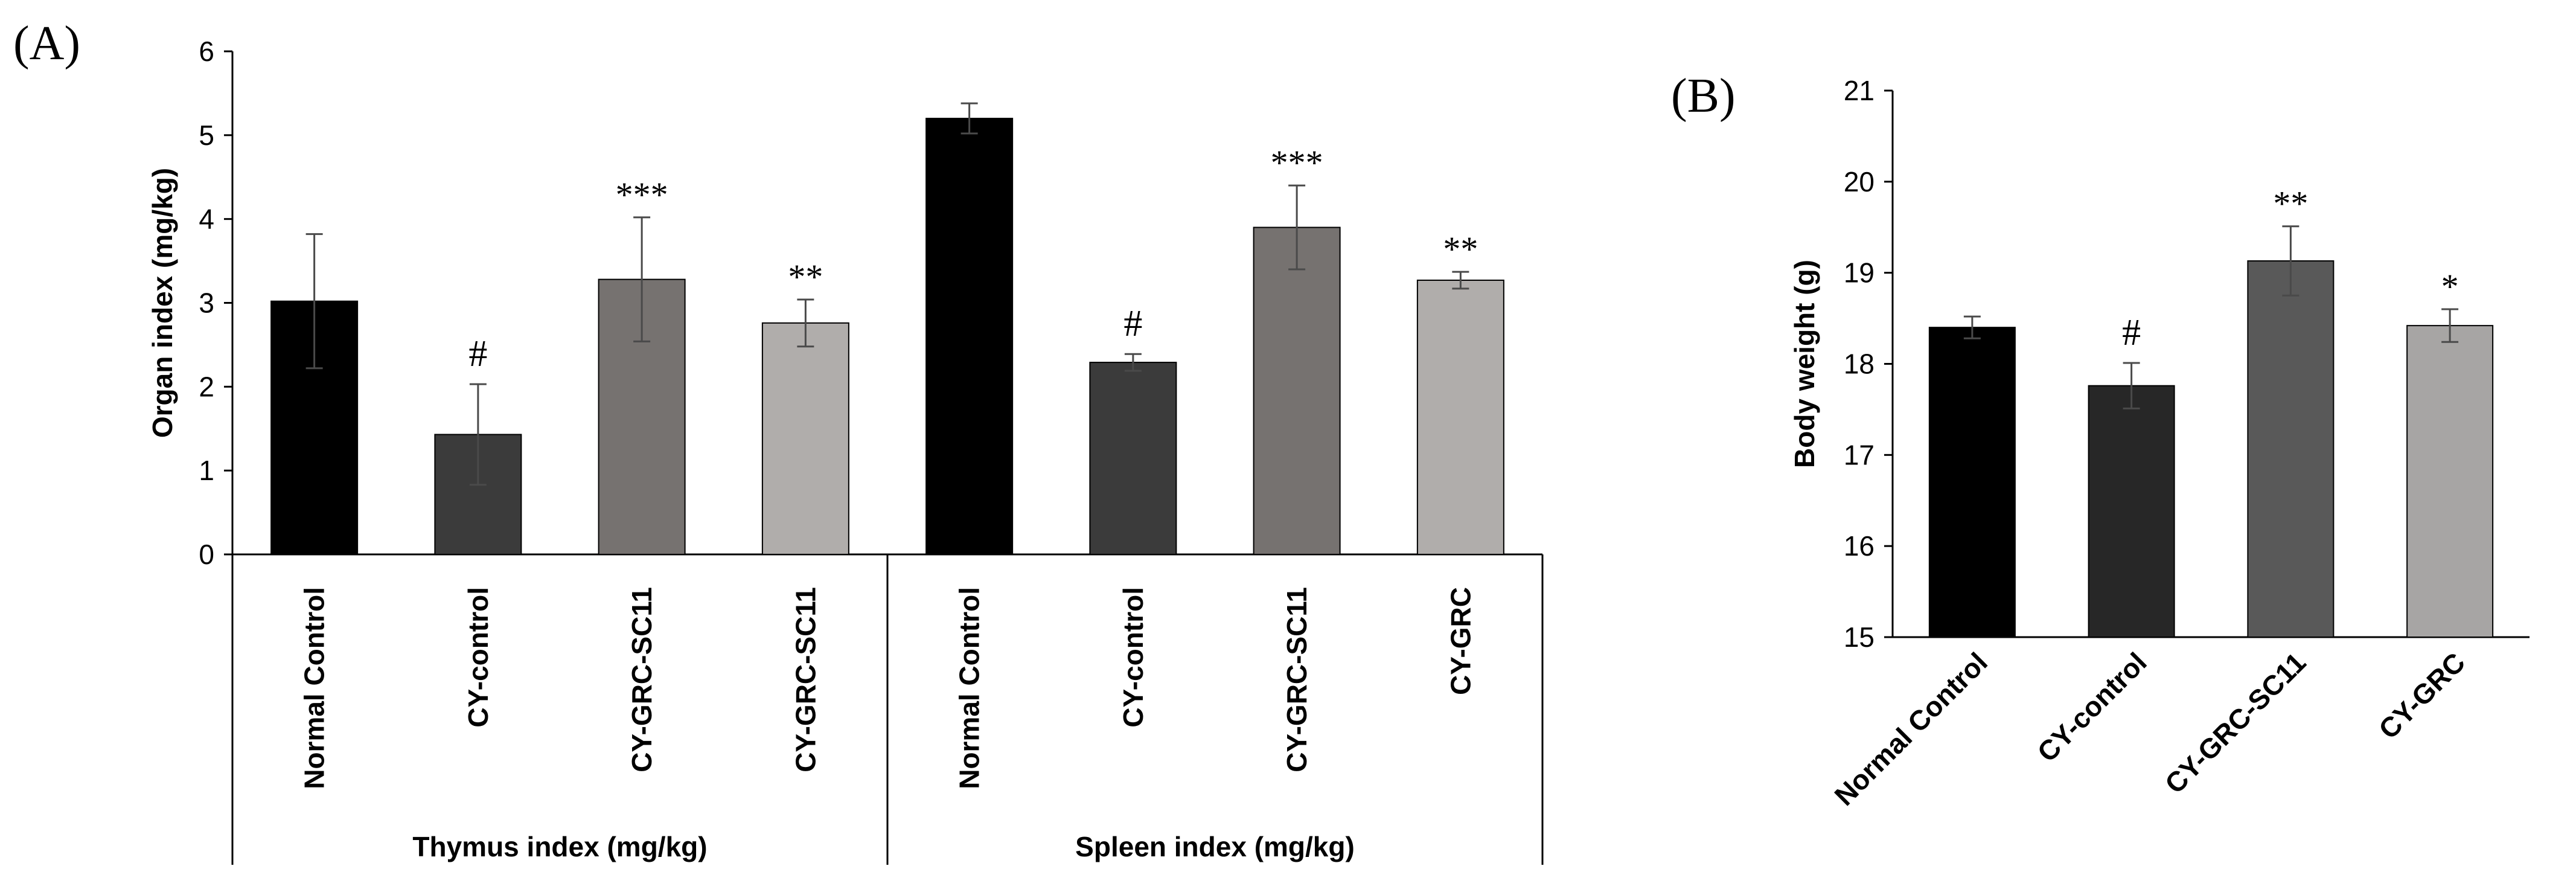 The width and height of the screenshot is (2576, 895). Describe the element at coordinates (1859, 181) in the screenshot. I see `y-tick-label: 20` at that location.